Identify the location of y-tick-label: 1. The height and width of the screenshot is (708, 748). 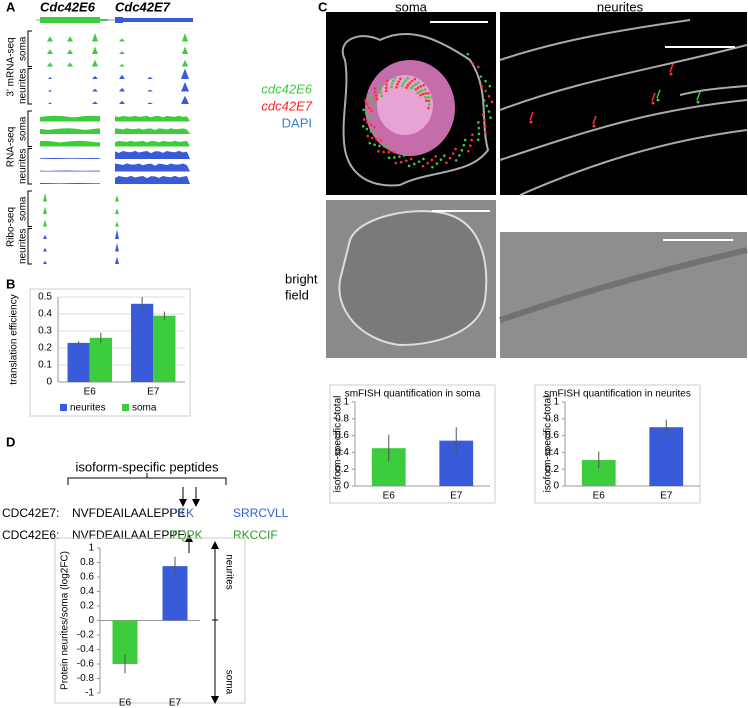
(556, 402).